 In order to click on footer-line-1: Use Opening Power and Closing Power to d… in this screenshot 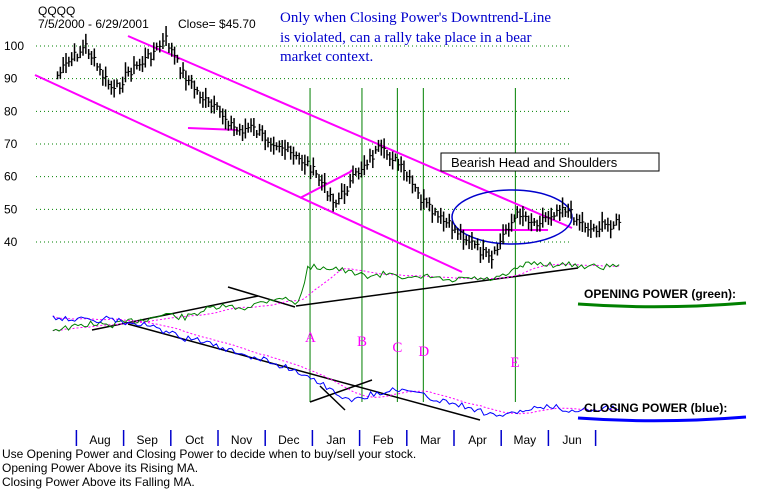, I will do `click(209, 454)`.